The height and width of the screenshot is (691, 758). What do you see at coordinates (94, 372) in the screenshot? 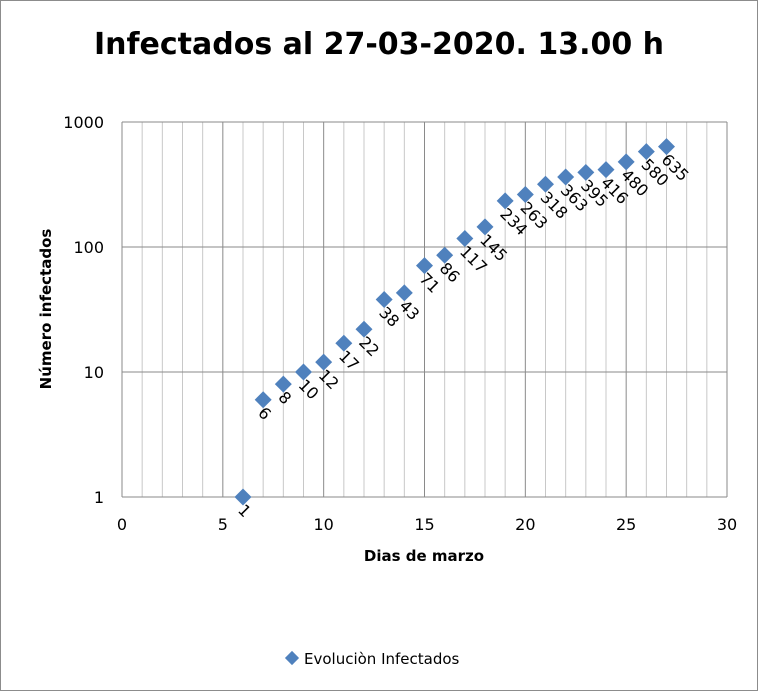
I see `y-tick-label: 10` at bounding box center [94, 372].